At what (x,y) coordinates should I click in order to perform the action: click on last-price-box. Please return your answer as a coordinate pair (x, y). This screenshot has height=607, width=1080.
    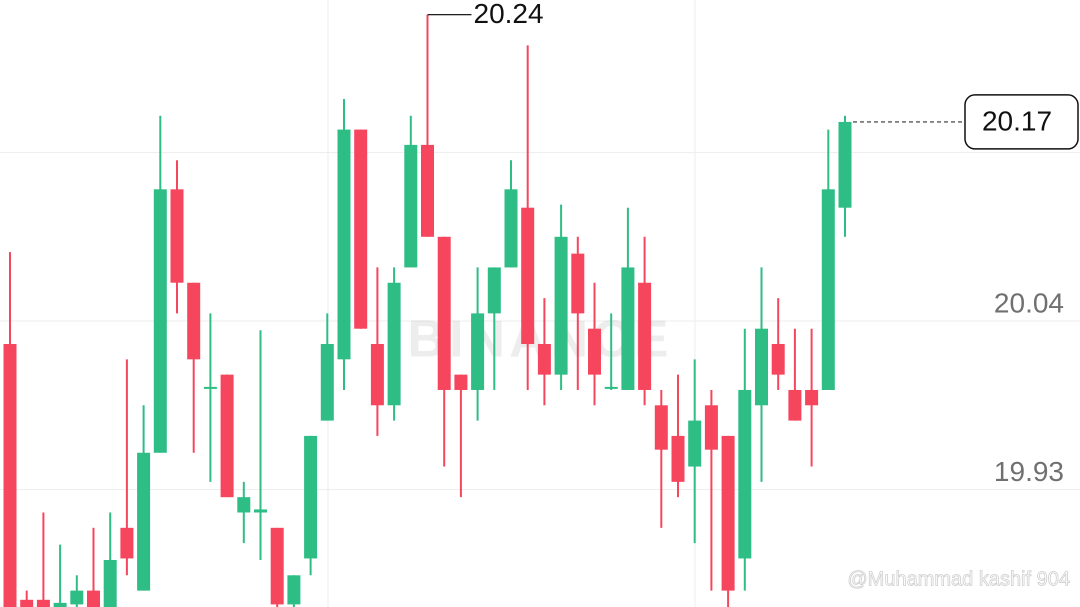
    Looking at the image, I should click on (1021, 122).